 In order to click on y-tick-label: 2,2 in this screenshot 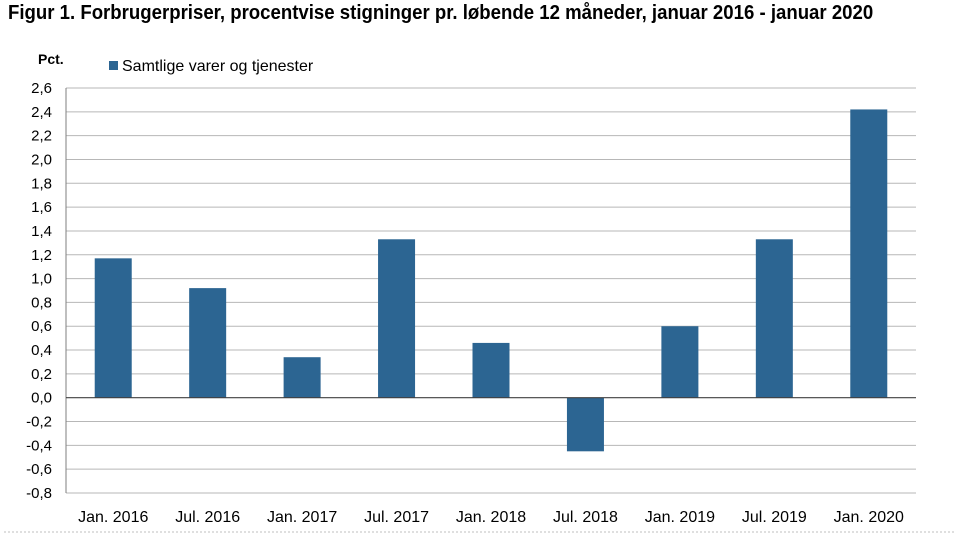, I will do `click(41, 136)`.